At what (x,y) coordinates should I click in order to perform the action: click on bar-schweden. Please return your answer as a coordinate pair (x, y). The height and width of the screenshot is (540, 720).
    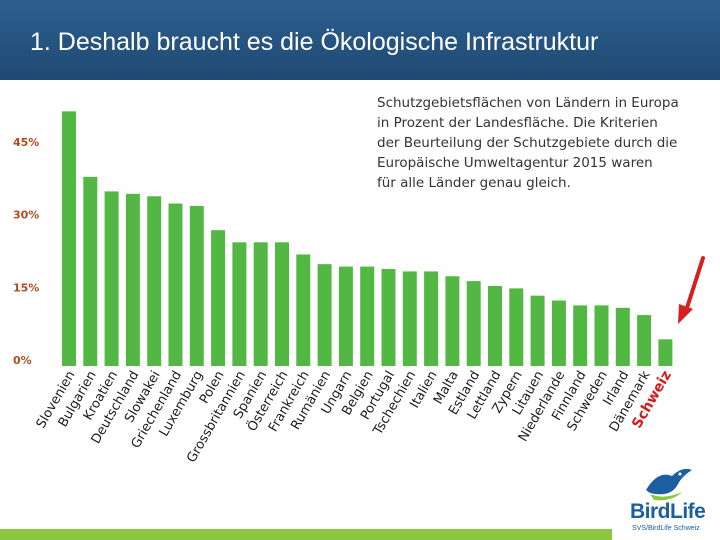
    Looking at the image, I should click on (601, 335).